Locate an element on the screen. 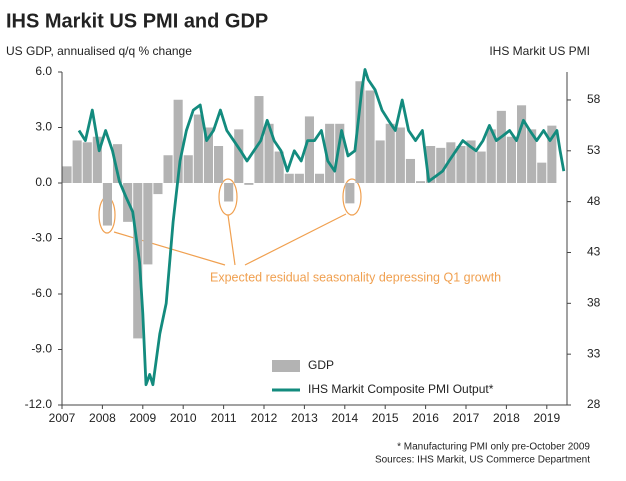 This screenshot has height=481, width=626. y2-axis-label: IHS Markit US PMI is located at coordinates (539, 51).